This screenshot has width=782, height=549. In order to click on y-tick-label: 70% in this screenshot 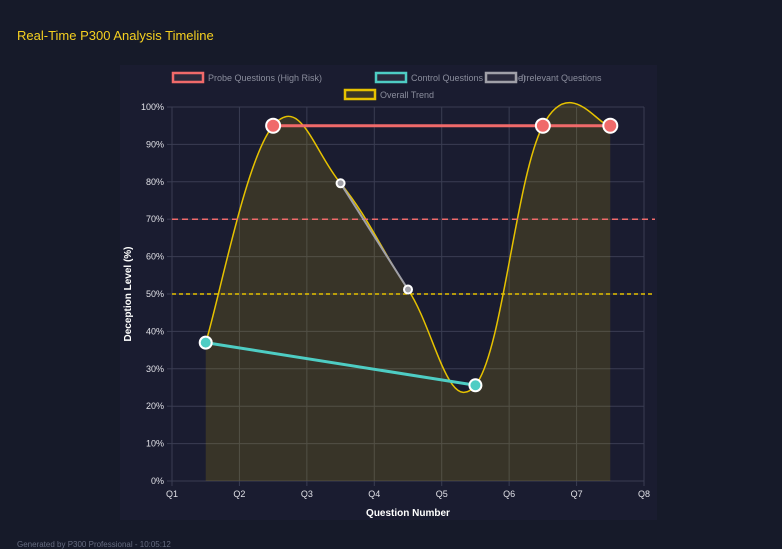, I will do `click(155, 219)`.